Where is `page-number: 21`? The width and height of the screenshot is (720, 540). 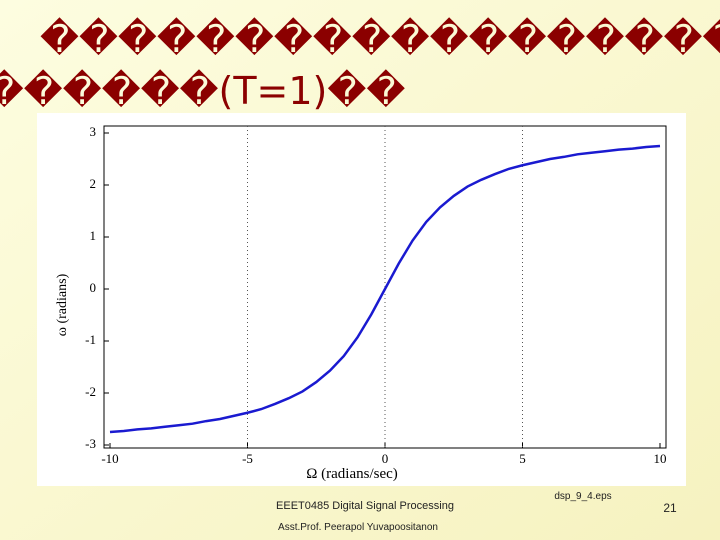
page-number: 21 is located at coordinates (670, 508).